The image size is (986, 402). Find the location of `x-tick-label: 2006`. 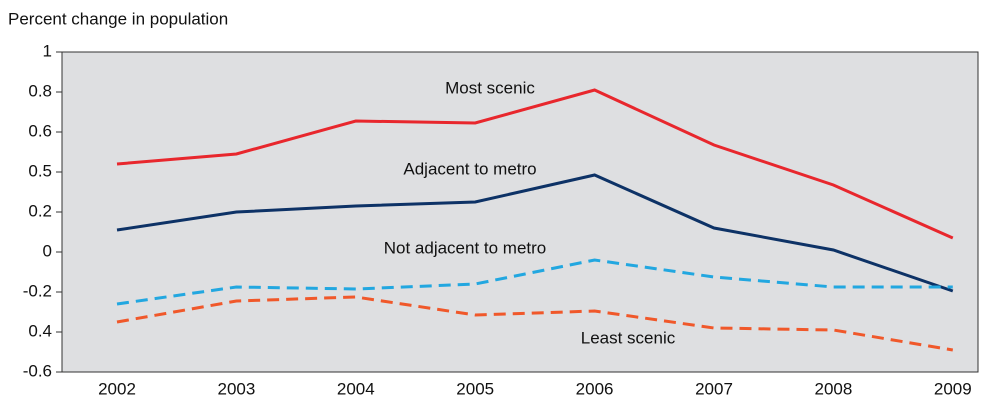

x-tick-label: 2006 is located at coordinates (595, 388).